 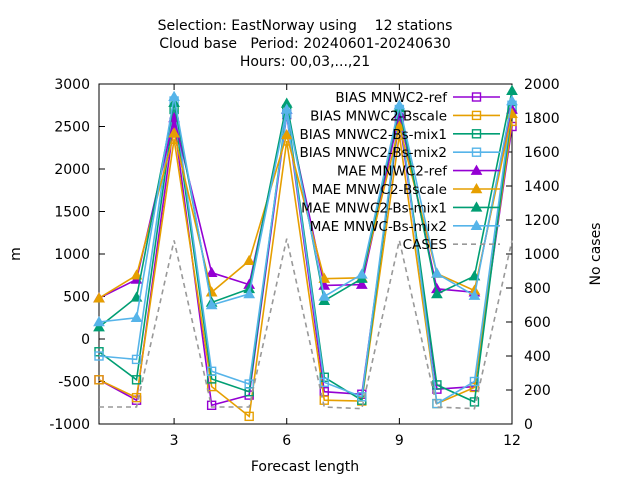 What do you see at coordinates (174, 441) in the screenshot?
I see `x-tick-label: 3` at bounding box center [174, 441].